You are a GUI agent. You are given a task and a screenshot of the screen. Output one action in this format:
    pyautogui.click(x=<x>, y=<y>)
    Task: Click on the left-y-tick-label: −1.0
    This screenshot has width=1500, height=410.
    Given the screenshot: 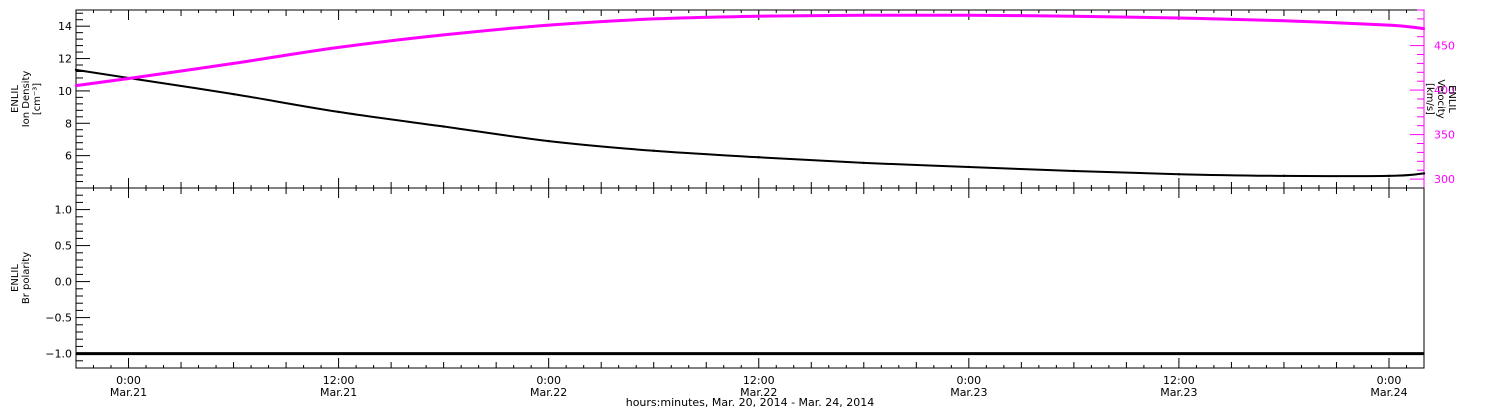 What is the action you would take?
    pyautogui.click(x=58, y=354)
    